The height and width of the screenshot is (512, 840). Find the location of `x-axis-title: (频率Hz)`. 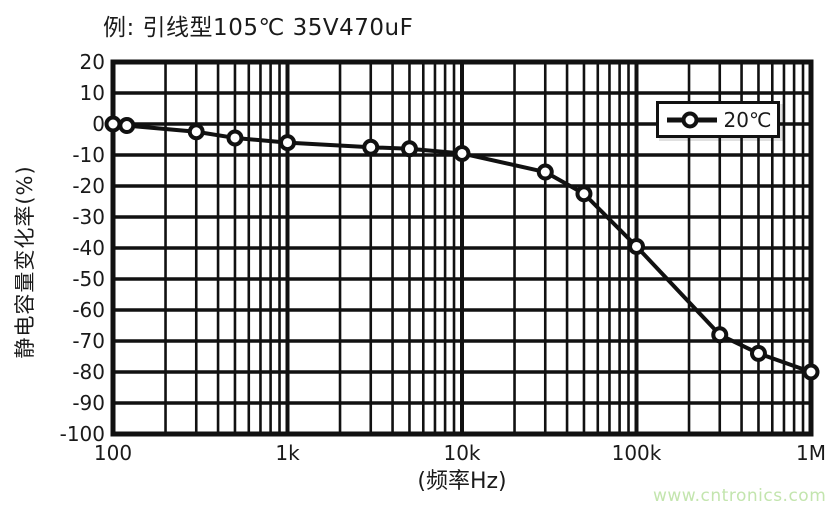

x-axis-title: (频率Hz) is located at coordinates (462, 481).